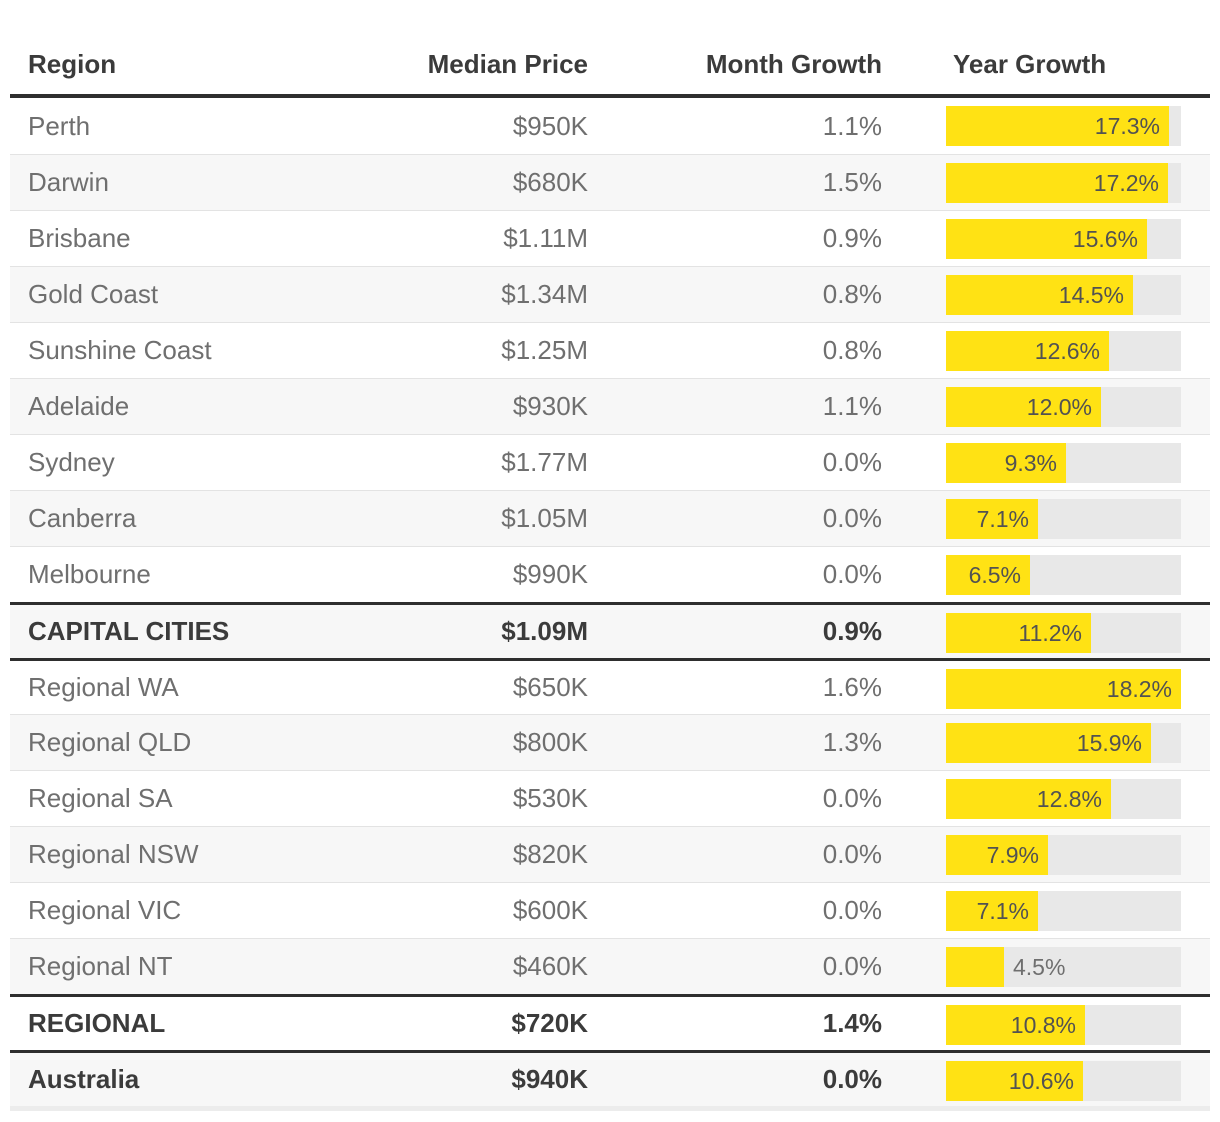 The width and height of the screenshot is (1220, 1122). What do you see at coordinates (544, 462) in the screenshot?
I see `median-price-cell: $1.77M` at bounding box center [544, 462].